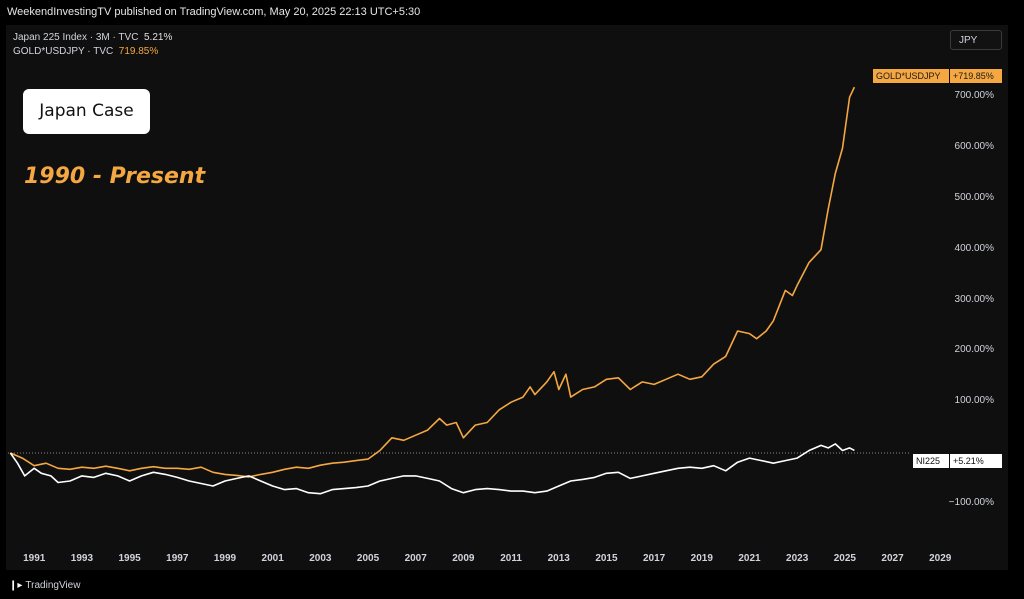 Image resolution: width=1024 pixels, height=599 pixels. Describe the element at coordinates (129, 558) in the screenshot. I see `x-tick-label: 1995` at that location.